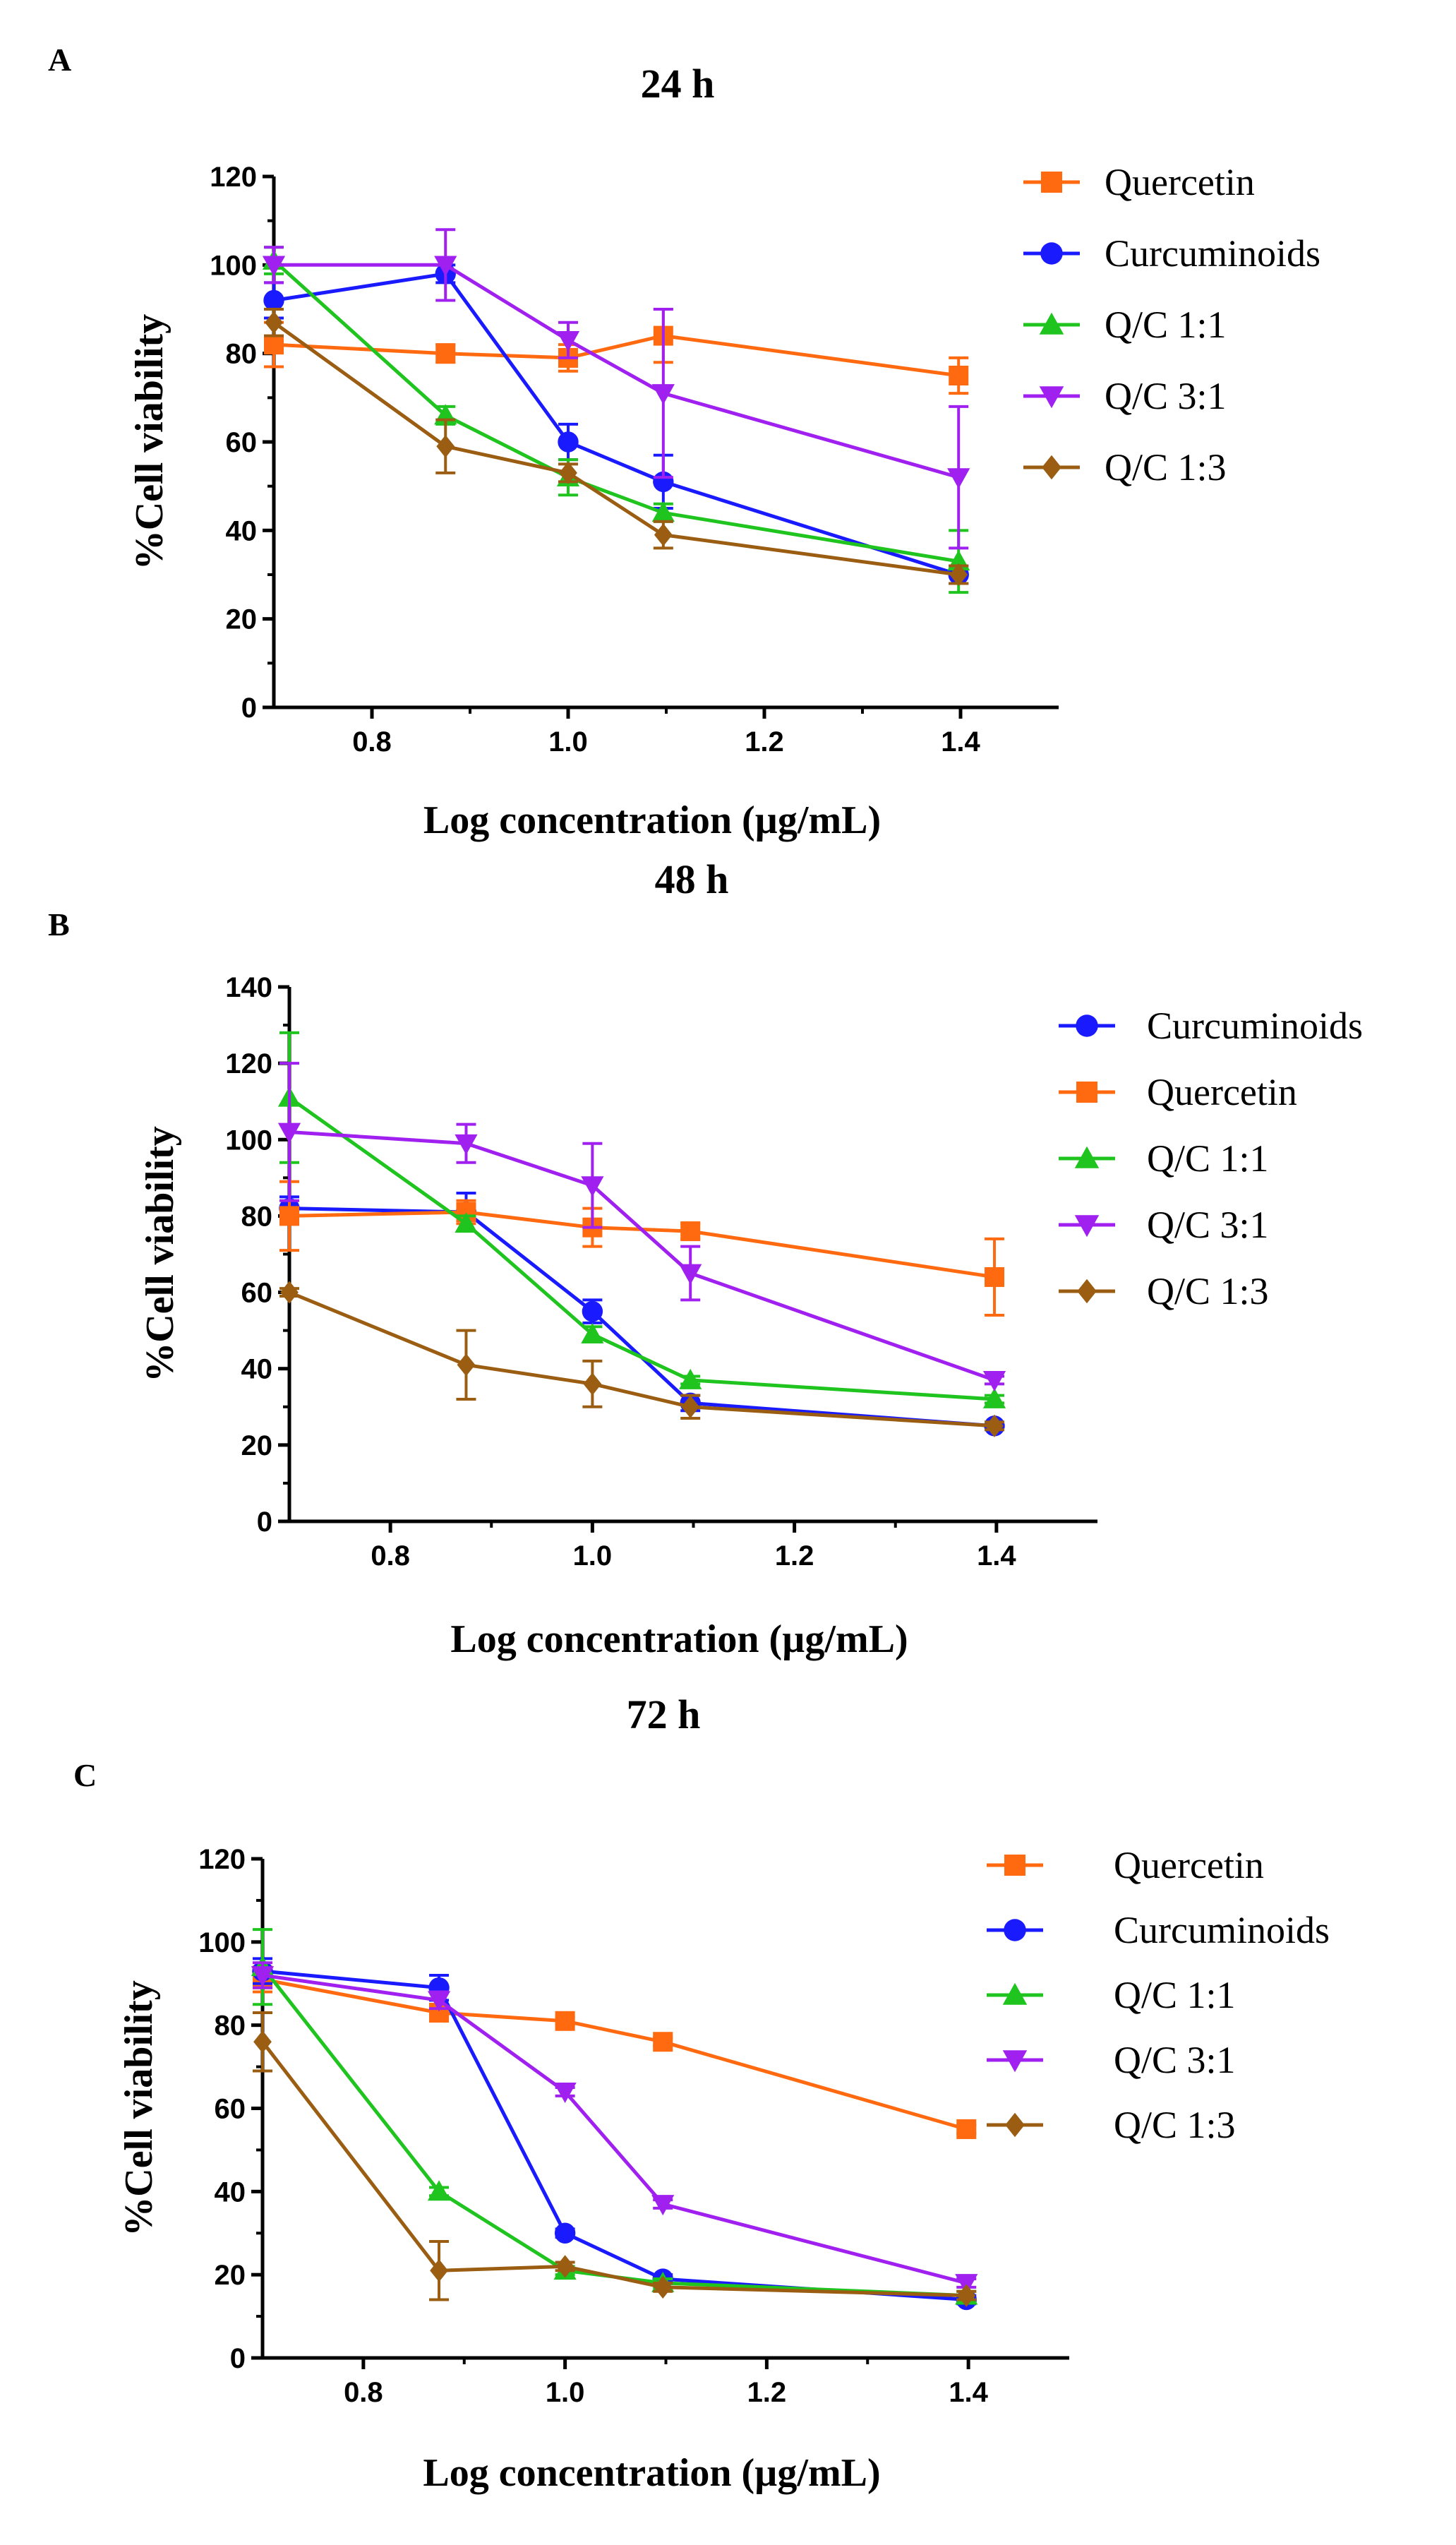 The image size is (1456, 2545). What do you see at coordinates (1087, 1025) in the screenshot?
I see `legend-marker-b-curcuminoids` at bounding box center [1087, 1025].